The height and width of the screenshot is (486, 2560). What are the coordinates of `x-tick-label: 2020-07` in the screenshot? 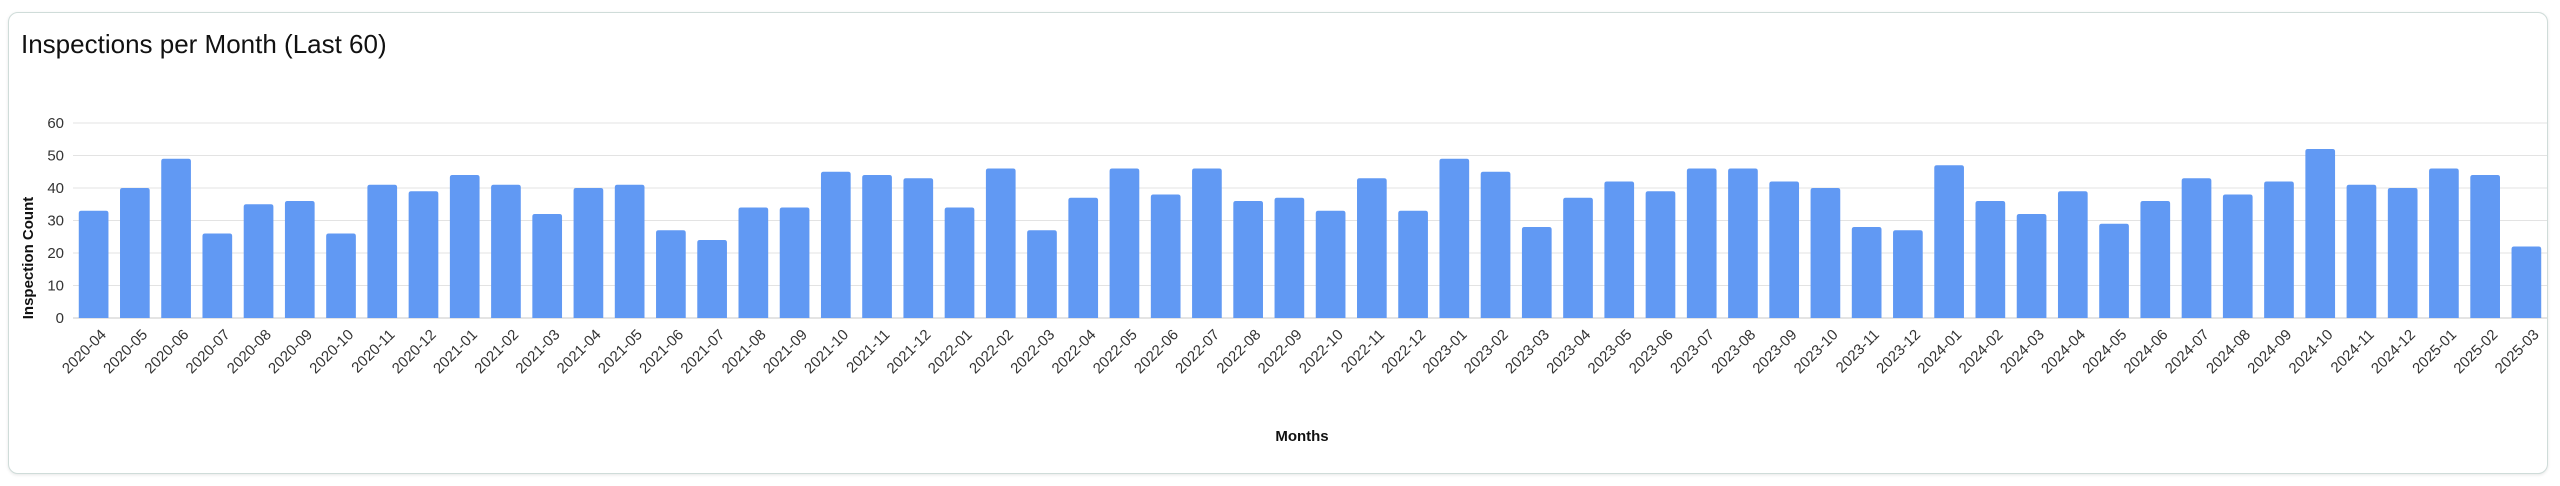 It's located at (208, 351).